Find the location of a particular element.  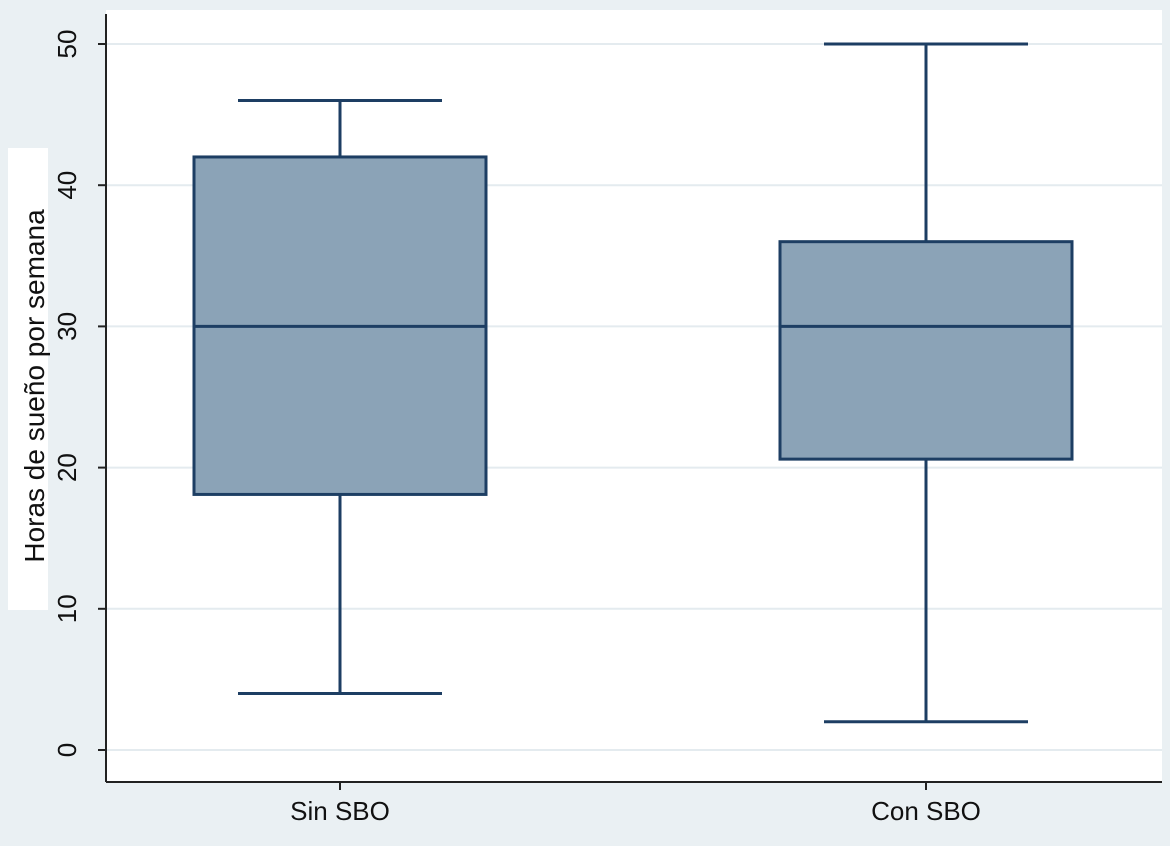

iqr-box is located at coordinates (926, 350).